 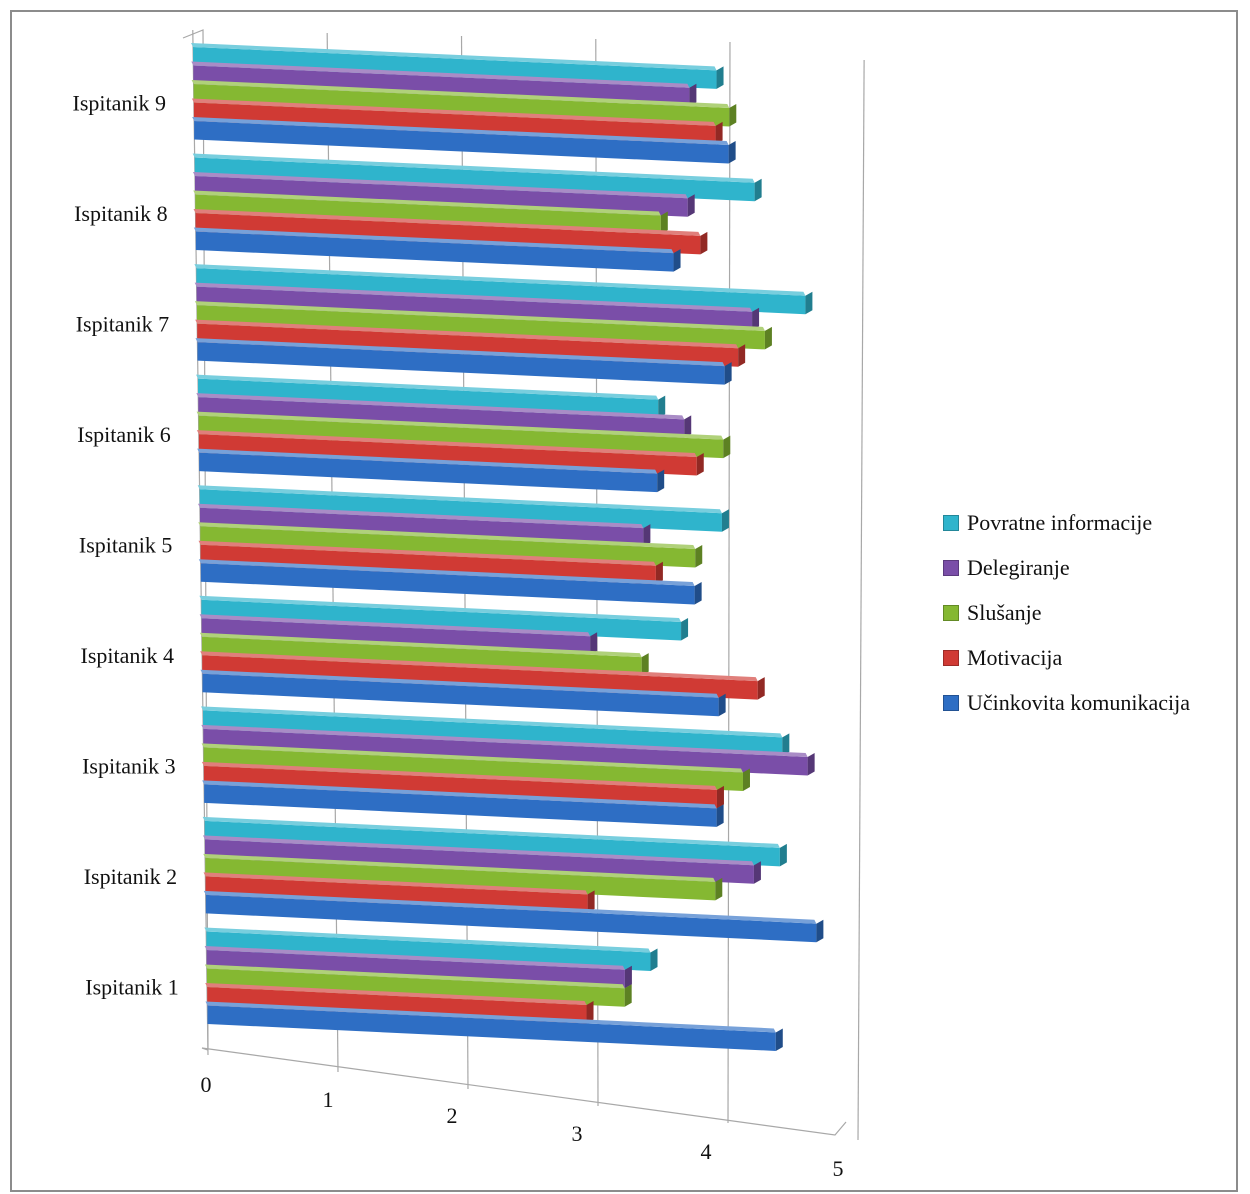 What do you see at coordinates (1004, 612) in the screenshot?
I see `legend-label: Slušanje` at bounding box center [1004, 612].